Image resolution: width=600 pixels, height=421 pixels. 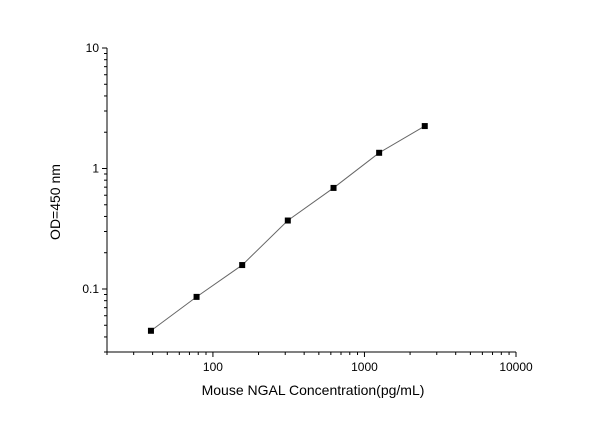 I want to click on x-tick-label: 100, so click(x=213, y=367).